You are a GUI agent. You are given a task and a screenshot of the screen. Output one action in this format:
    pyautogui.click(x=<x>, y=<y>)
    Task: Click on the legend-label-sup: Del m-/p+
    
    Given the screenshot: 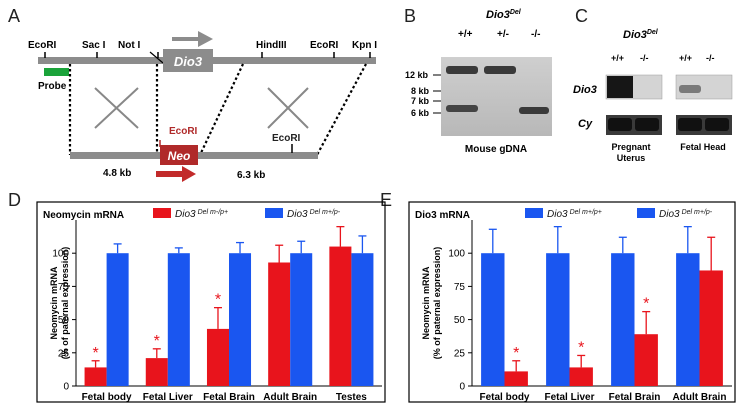 What is the action you would take?
    pyautogui.click(x=213, y=212)
    